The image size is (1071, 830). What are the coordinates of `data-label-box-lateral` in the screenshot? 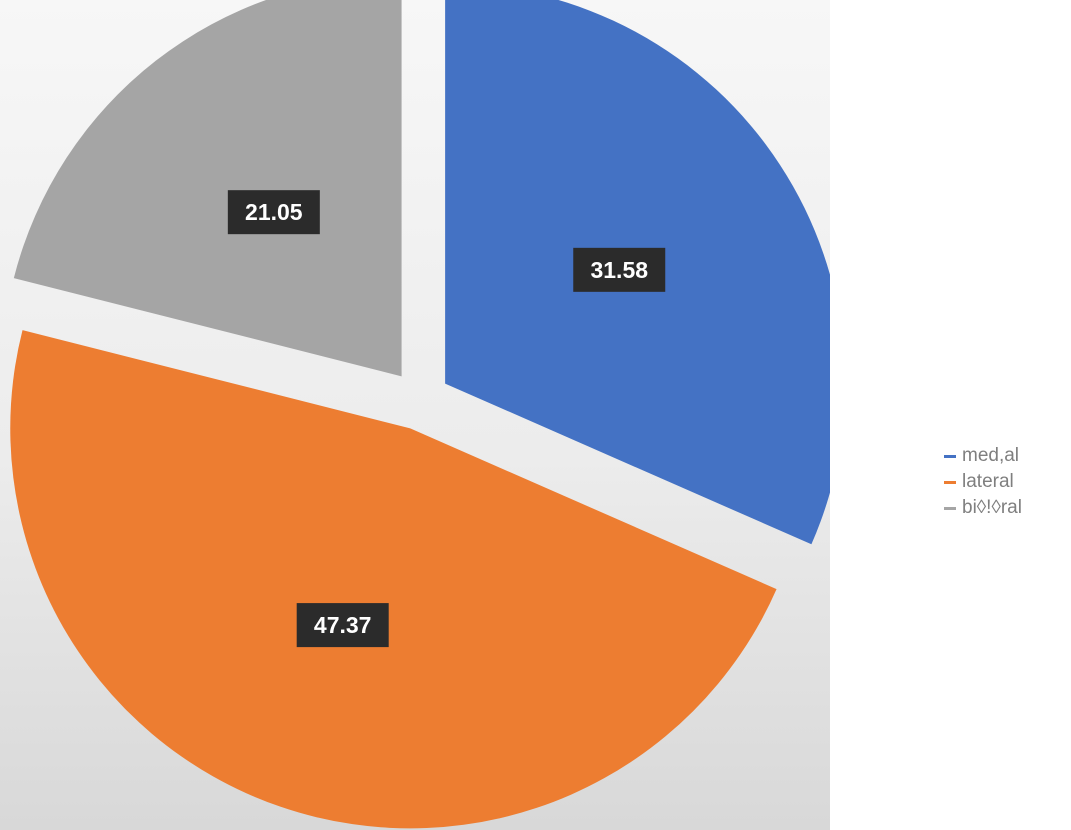 It's located at (342, 625).